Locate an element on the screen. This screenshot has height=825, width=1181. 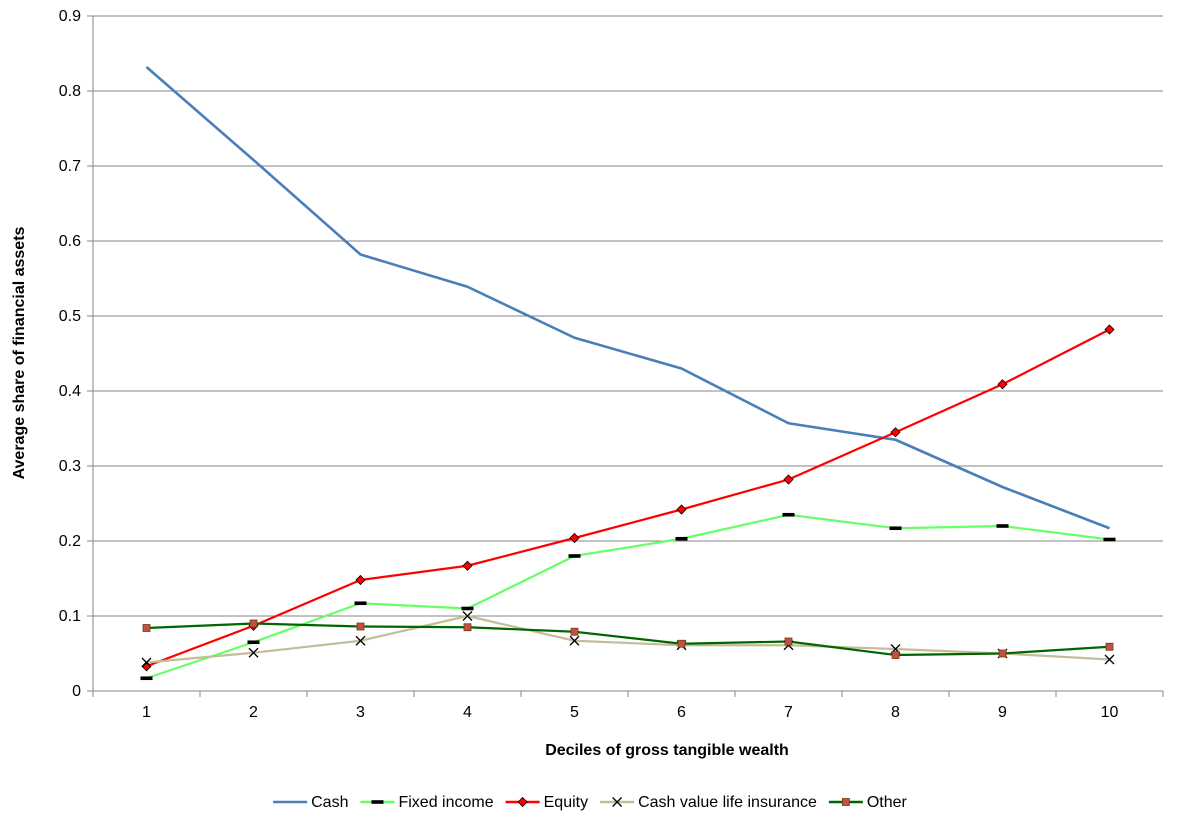
x-tick-label: 1 is located at coordinates (146, 712).